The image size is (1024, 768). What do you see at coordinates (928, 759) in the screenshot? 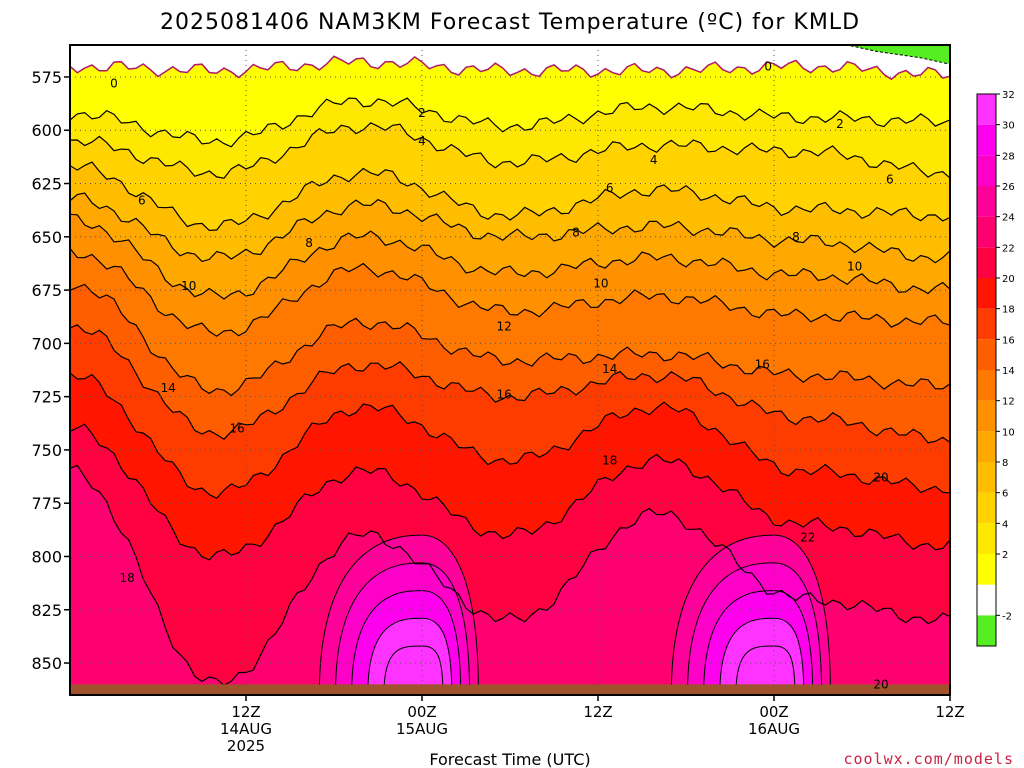
I see `credit-text: coolwx.com/models` at bounding box center [928, 759].